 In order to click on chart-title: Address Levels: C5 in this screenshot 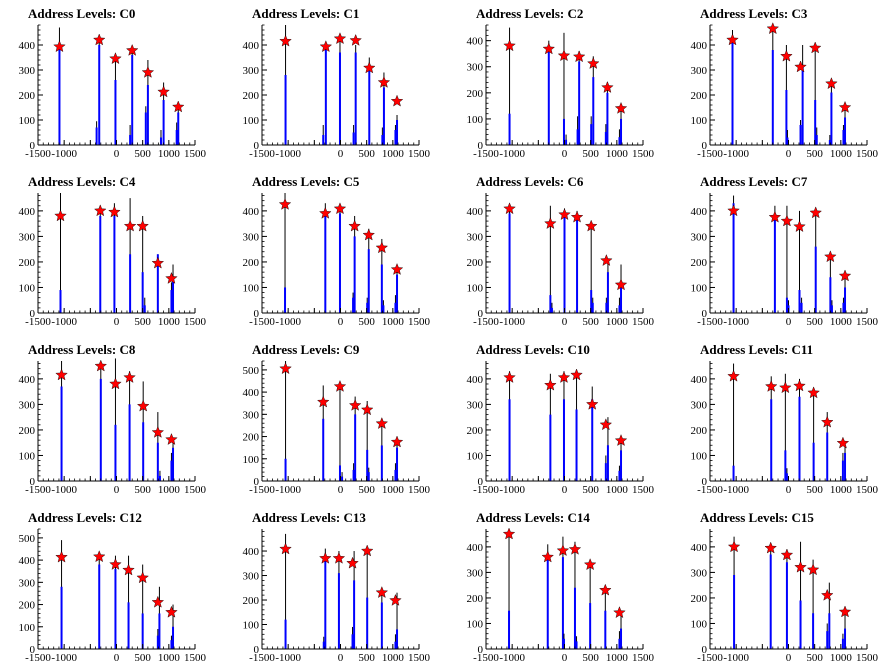, I will do `click(306, 181)`.